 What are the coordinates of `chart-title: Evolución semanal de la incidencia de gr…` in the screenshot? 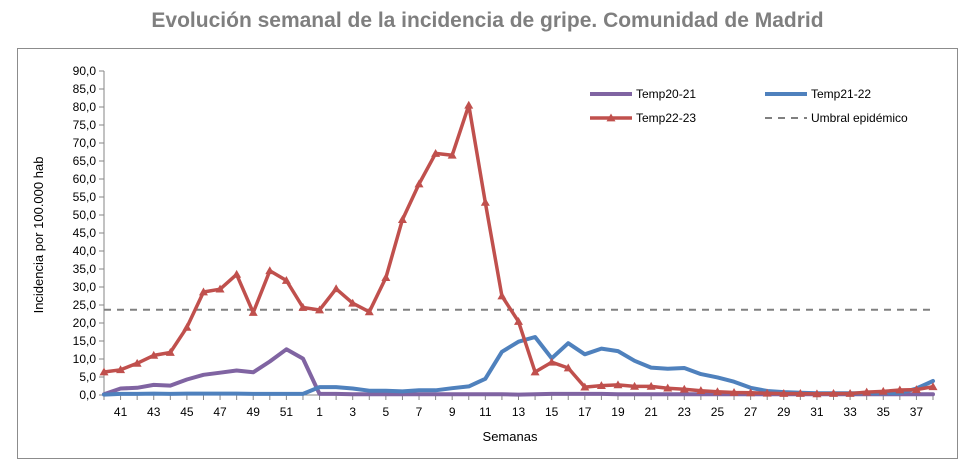 It's located at (487, 20).